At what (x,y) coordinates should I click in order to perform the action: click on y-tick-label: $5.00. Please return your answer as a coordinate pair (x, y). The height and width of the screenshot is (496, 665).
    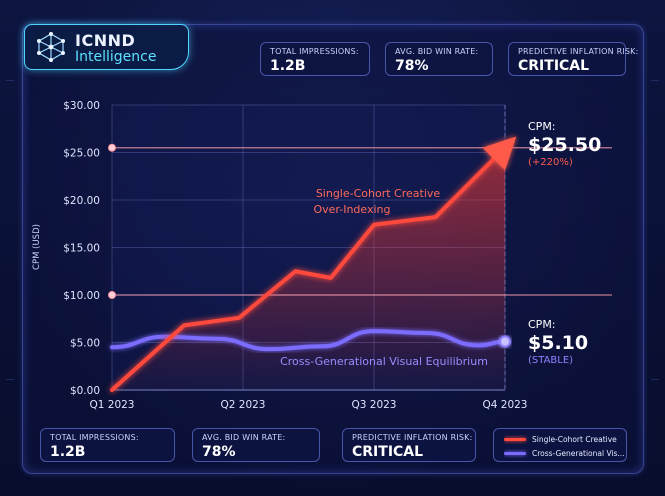
    Looking at the image, I should click on (85, 344).